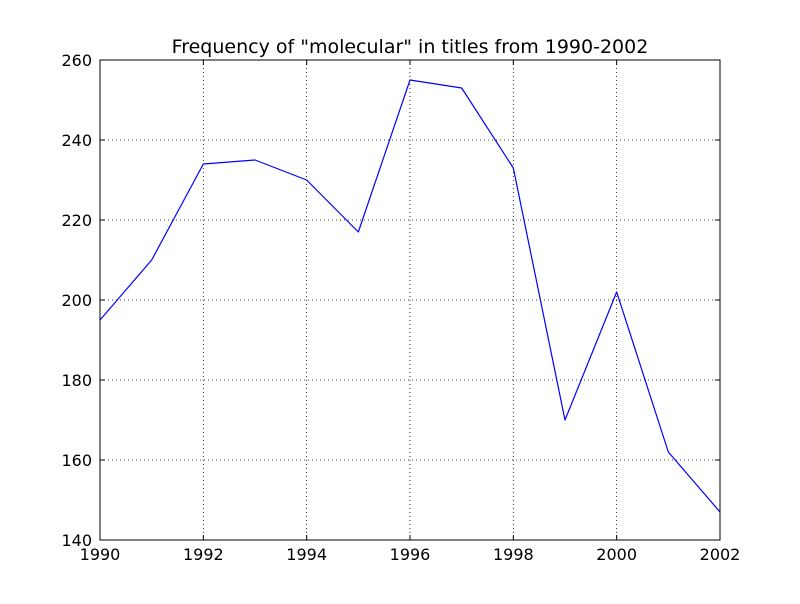 Image resolution: width=800 pixels, height=604 pixels. What do you see at coordinates (720, 554) in the screenshot?
I see `x-tick-label: 2002` at bounding box center [720, 554].